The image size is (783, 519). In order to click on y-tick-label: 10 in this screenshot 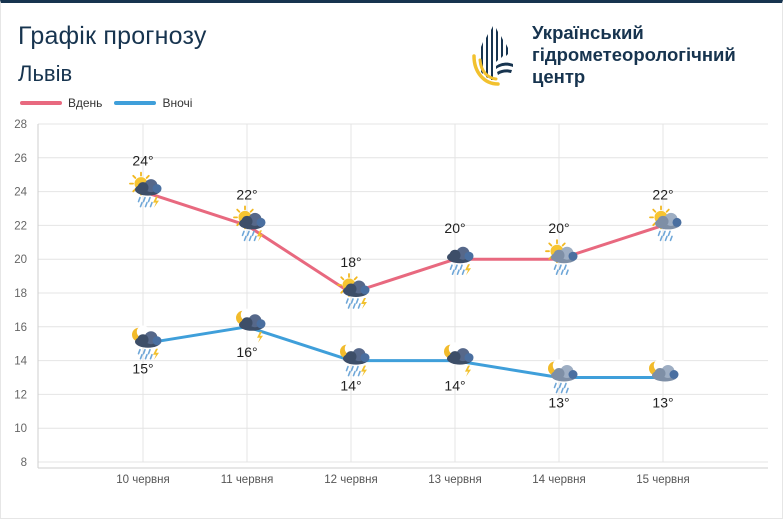, I will do `click(20, 429)`.